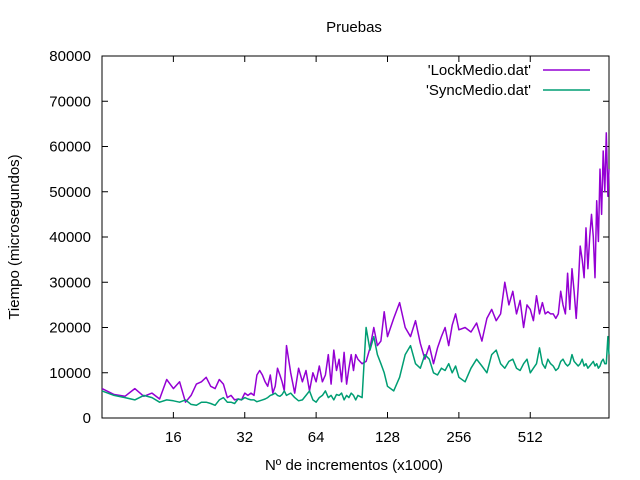 The height and width of the screenshot is (480, 640). Describe the element at coordinates (458, 437) in the screenshot. I see `x-tick-label: 256` at that location.